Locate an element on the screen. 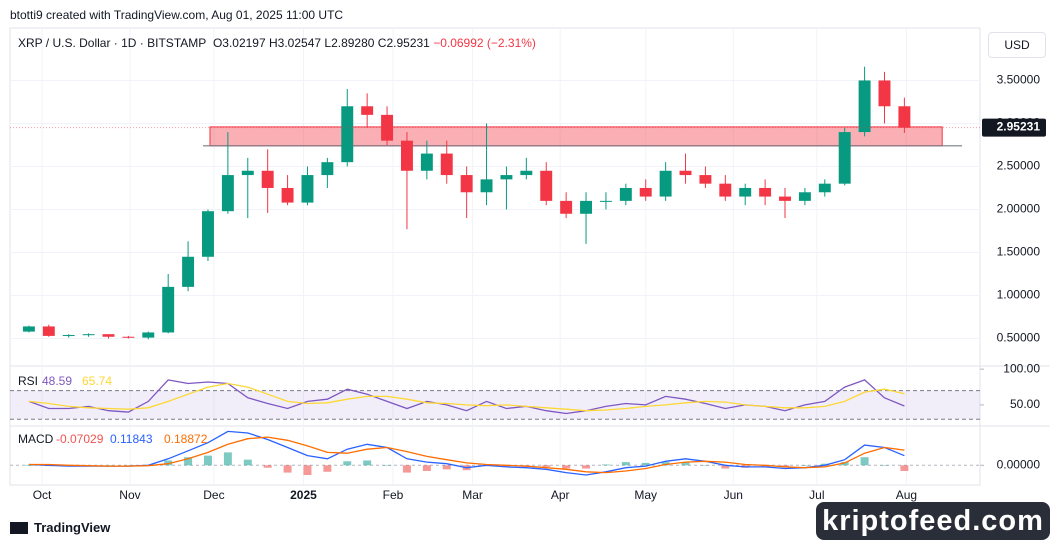 This screenshot has height=546, width=1057. footer: TradingView is located at coordinates (72, 527).